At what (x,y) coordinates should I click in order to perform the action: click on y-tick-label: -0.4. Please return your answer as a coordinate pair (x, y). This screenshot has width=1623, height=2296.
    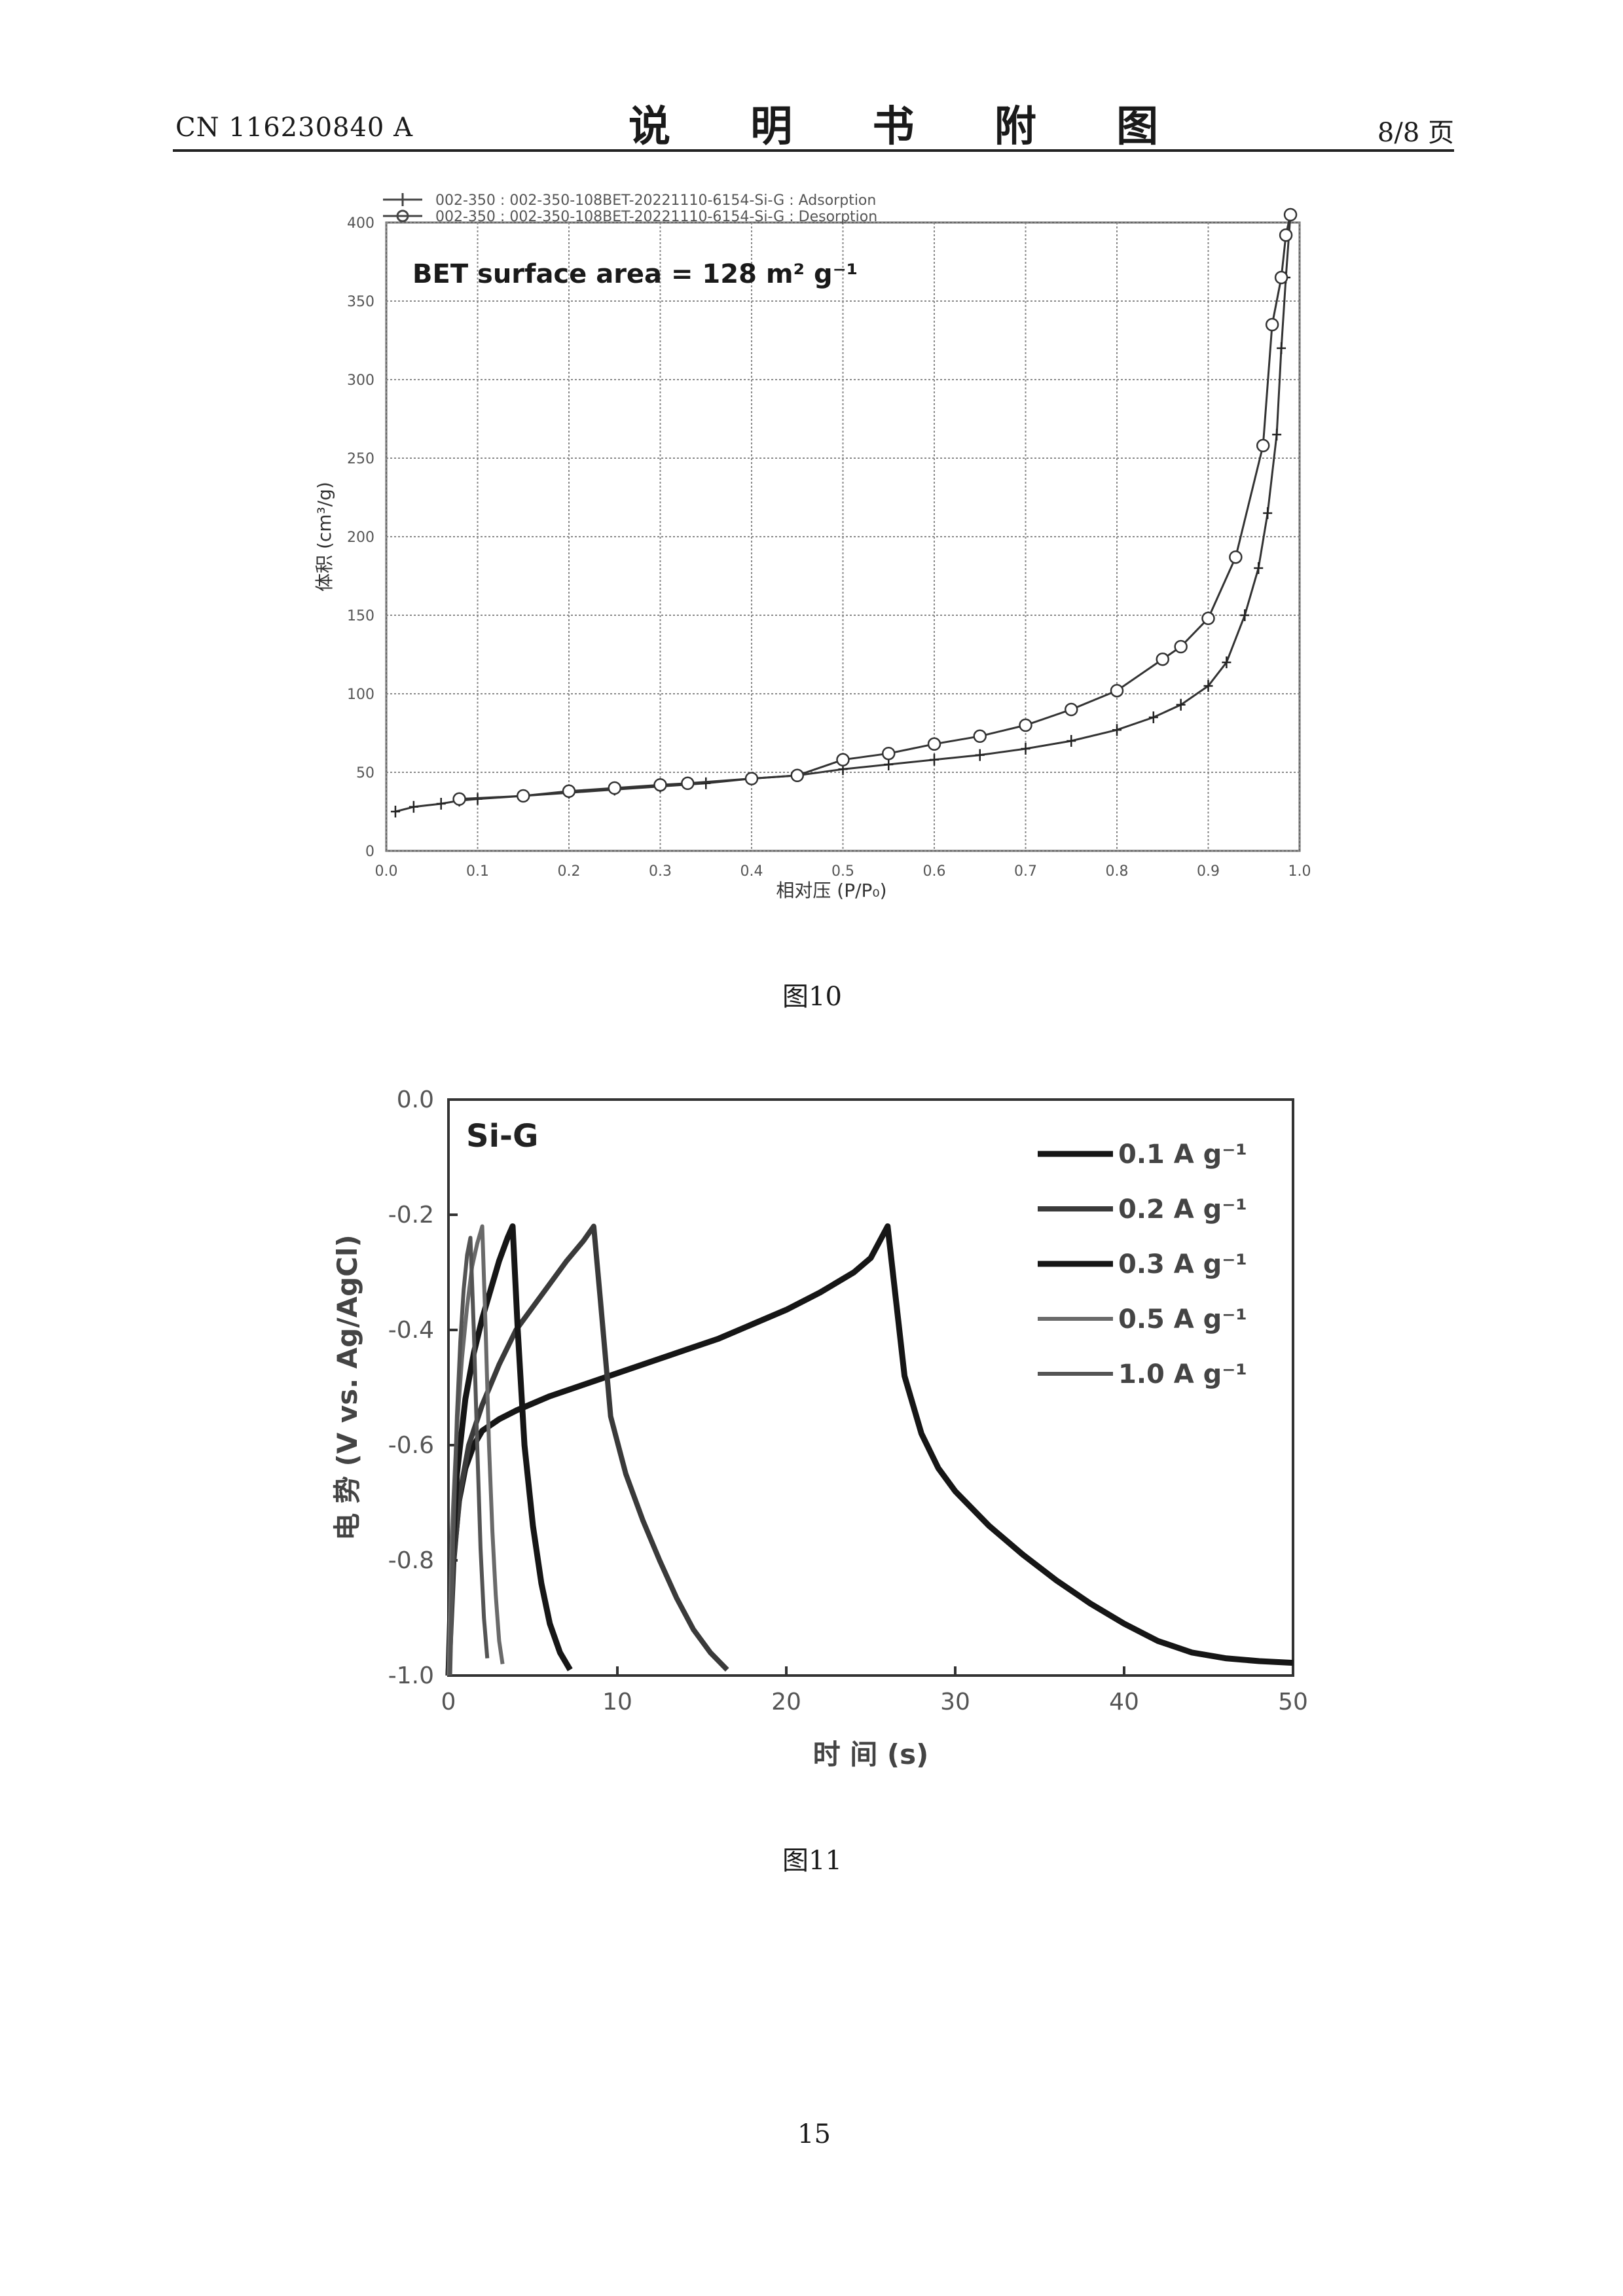
    Looking at the image, I should click on (411, 1330).